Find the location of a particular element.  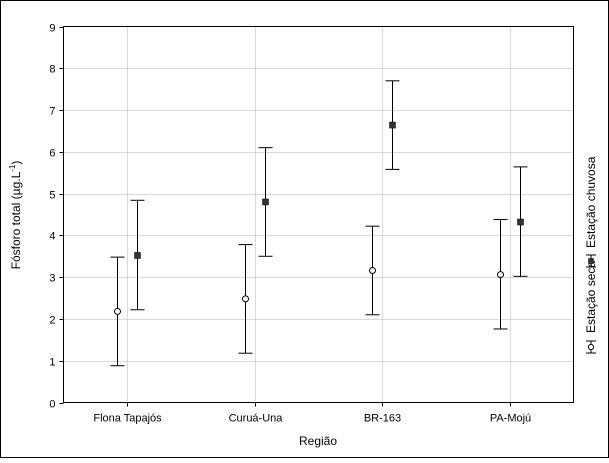

y-tick-label: 3 is located at coordinates (52, 279).